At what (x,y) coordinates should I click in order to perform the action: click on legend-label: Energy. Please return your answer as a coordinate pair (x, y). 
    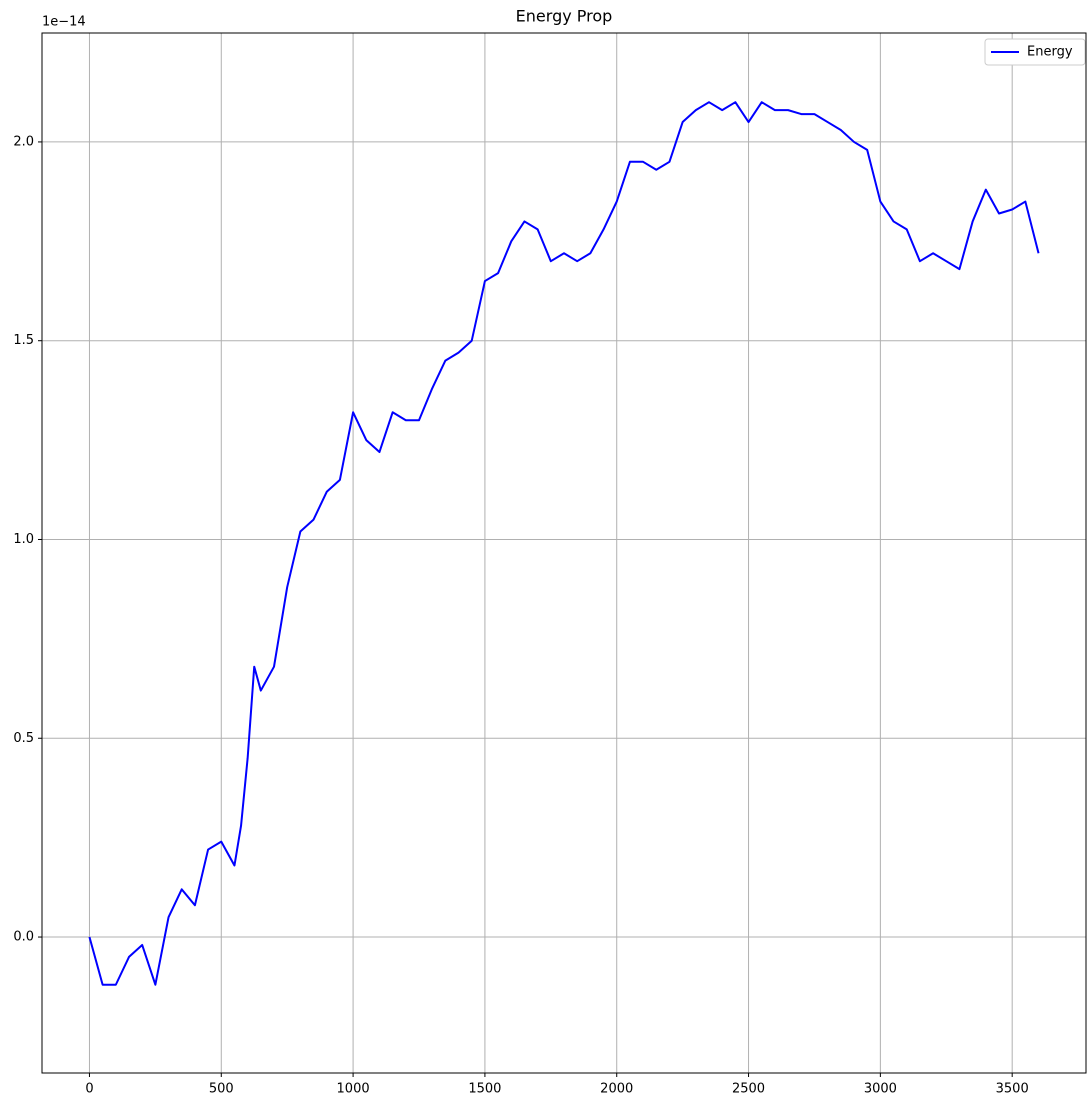
    Looking at the image, I should click on (1050, 52).